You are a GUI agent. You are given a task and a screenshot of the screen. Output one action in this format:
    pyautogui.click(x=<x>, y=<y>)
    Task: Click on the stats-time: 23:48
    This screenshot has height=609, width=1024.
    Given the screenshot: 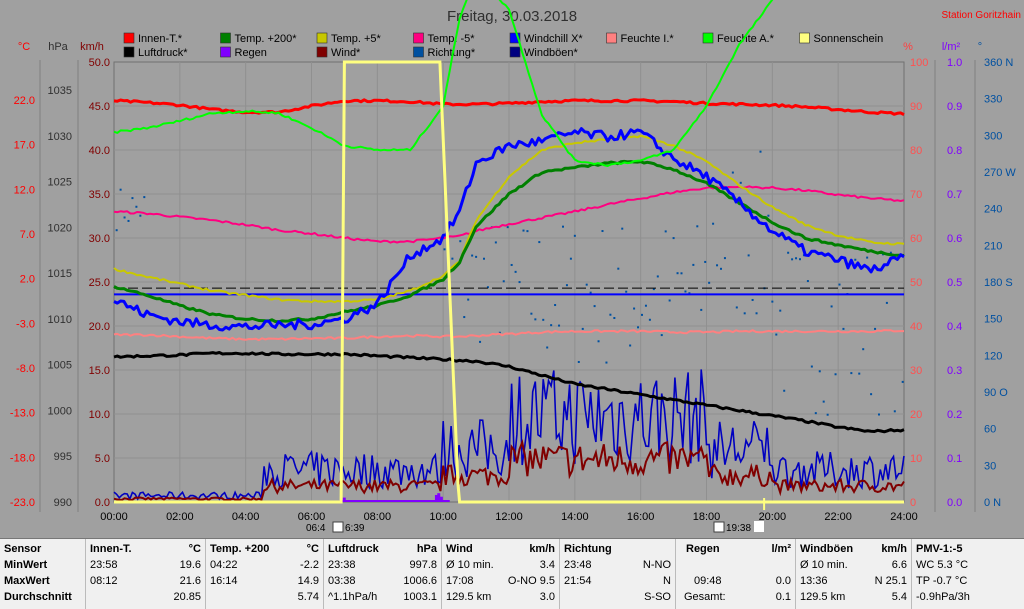 What is the action you would take?
    pyautogui.click(x=578, y=565)
    